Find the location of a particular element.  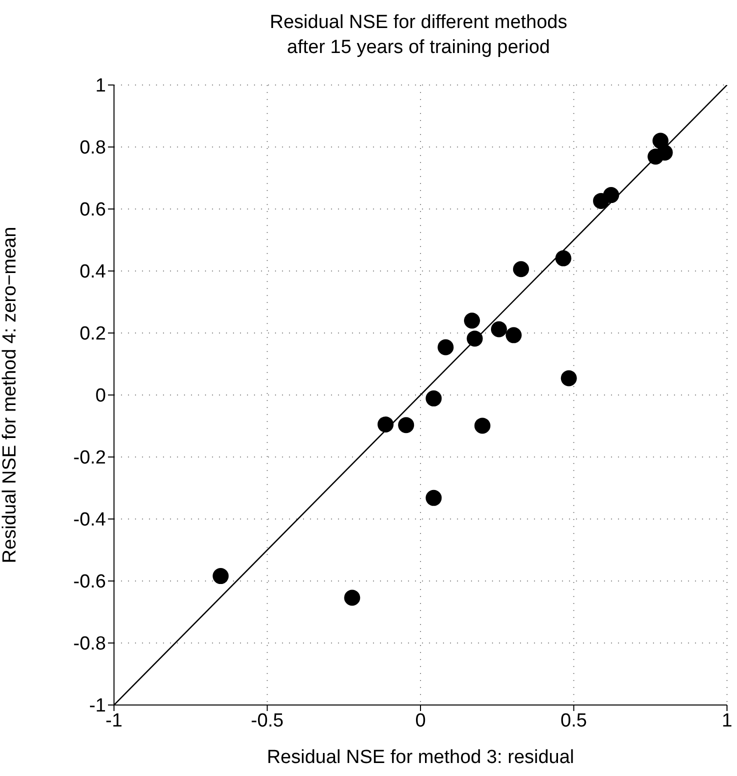

y-tick-label: -0.8 is located at coordinates (89, 644).